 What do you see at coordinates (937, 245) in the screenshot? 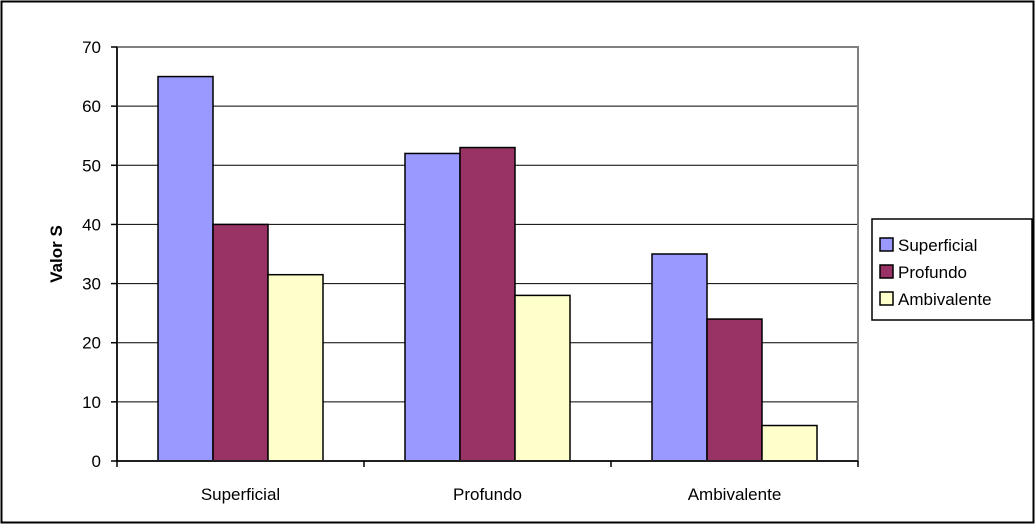
I see `legend-label: Superficial` at bounding box center [937, 245].